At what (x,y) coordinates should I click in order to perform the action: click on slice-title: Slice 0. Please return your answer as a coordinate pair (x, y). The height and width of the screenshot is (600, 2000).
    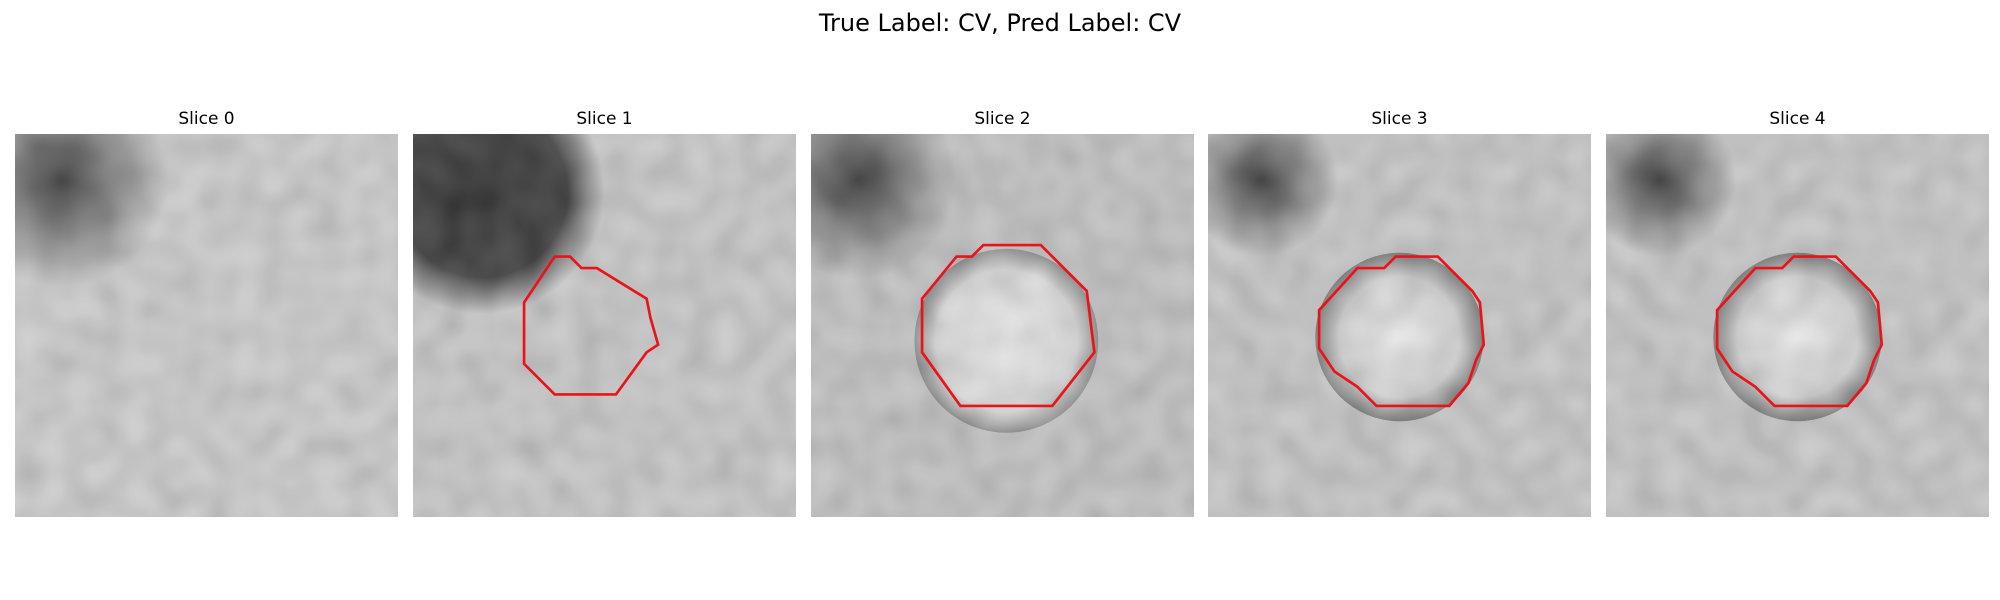
    Looking at the image, I should click on (206, 119).